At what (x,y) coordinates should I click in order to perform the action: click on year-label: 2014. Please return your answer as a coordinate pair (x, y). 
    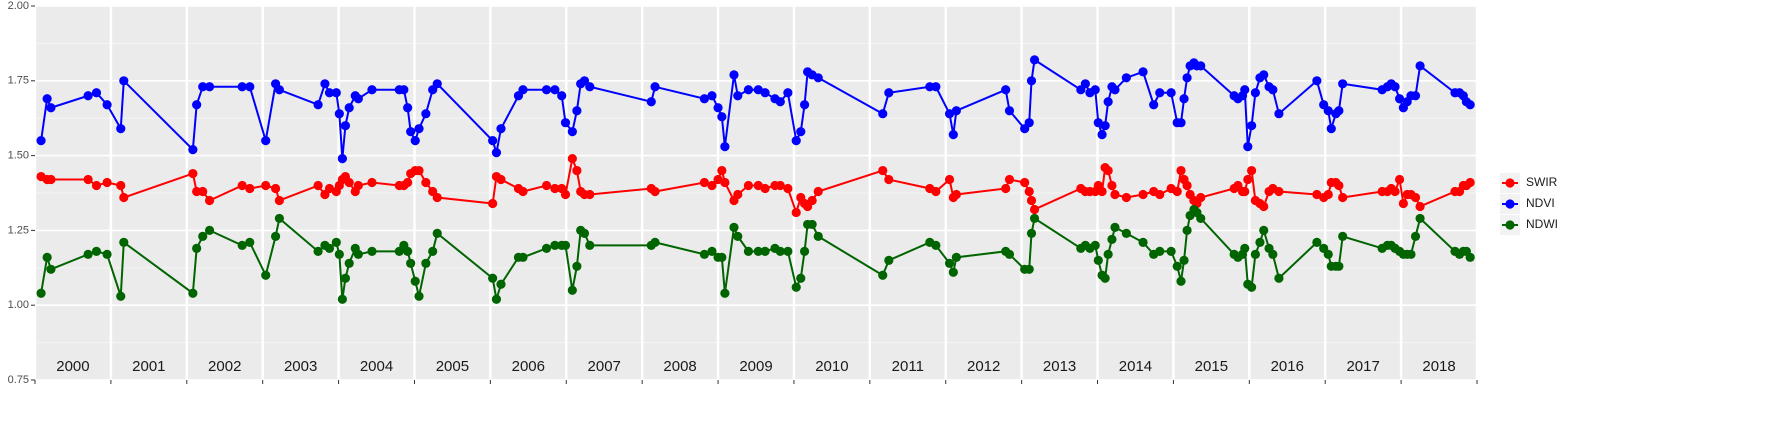
    Looking at the image, I should click on (1135, 366).